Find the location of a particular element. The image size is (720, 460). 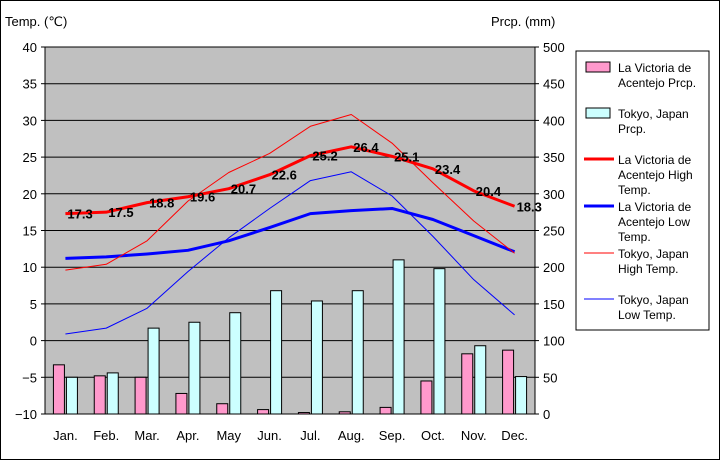

legend-label: Acentejo Low is located at coordinates (654, 222).